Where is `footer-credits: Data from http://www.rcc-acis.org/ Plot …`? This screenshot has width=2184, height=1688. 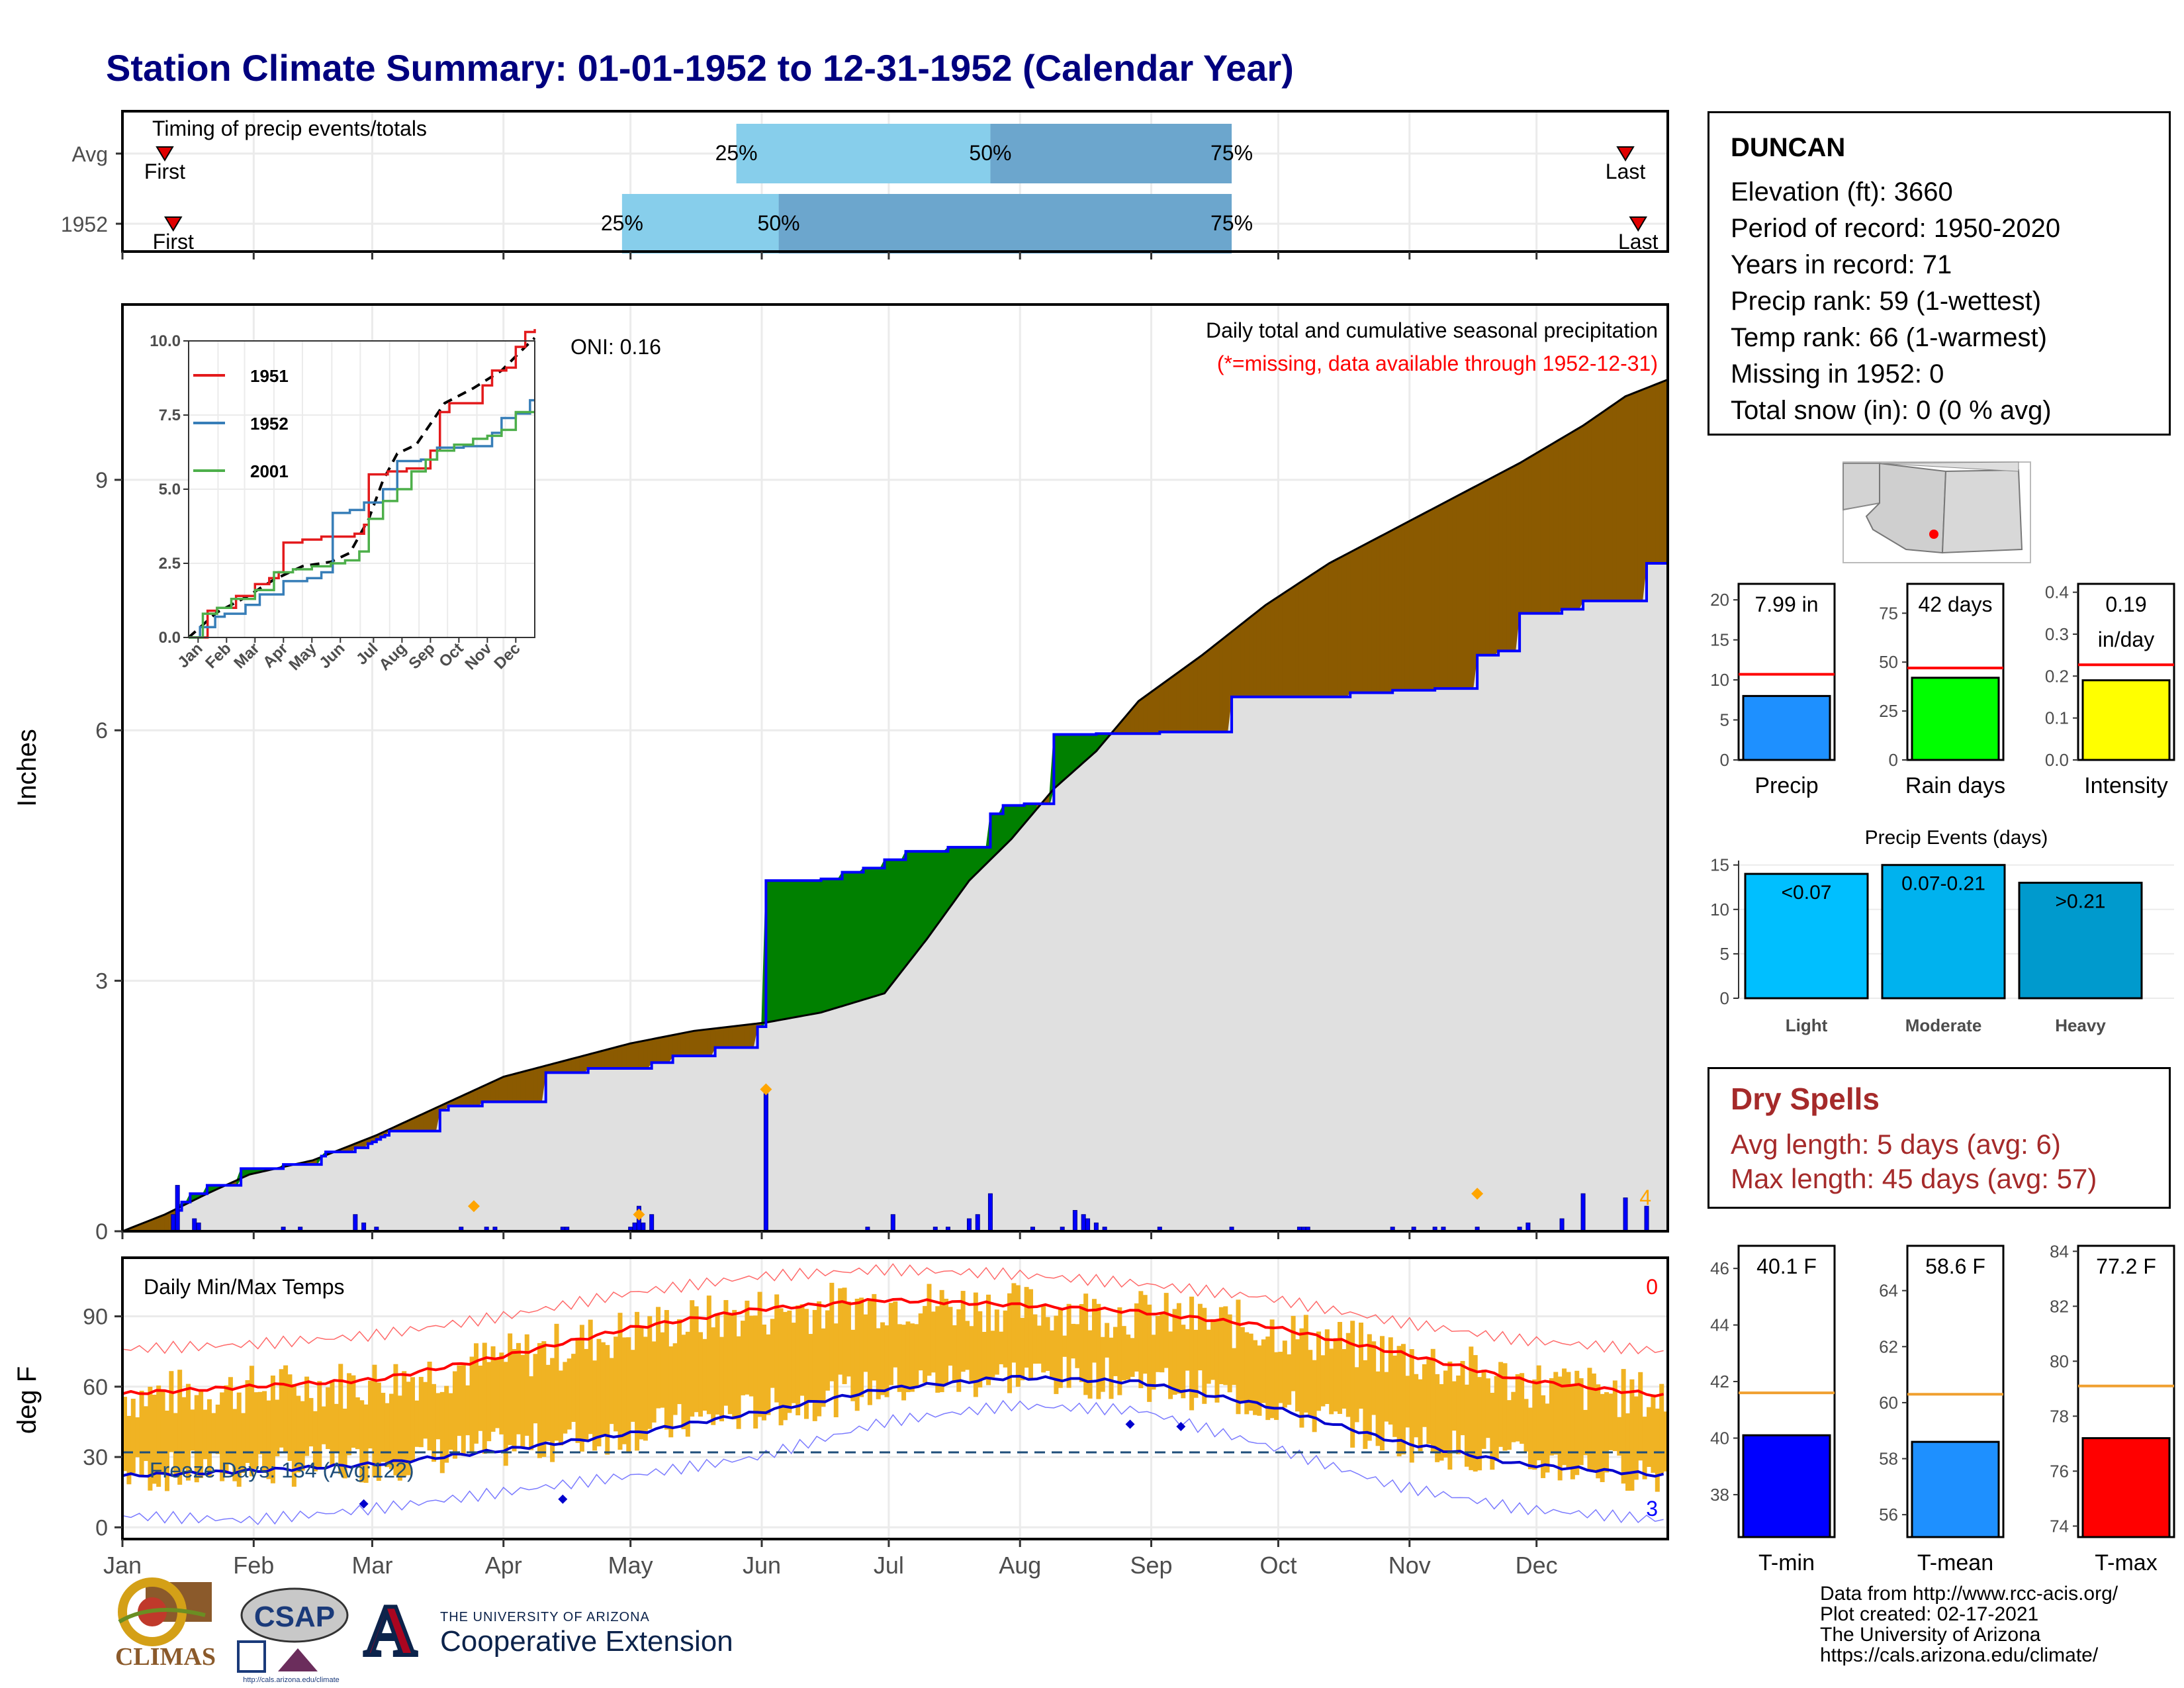
footer-credits: Data from http://www.rcc-acis.org/ Plot … is located at coordinates (1969, 1624).